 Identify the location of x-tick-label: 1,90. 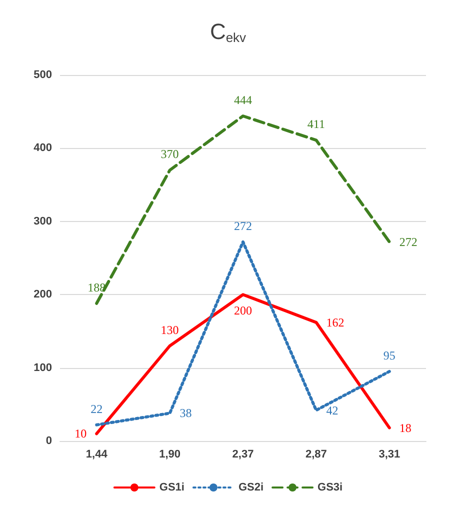
(170, 454).